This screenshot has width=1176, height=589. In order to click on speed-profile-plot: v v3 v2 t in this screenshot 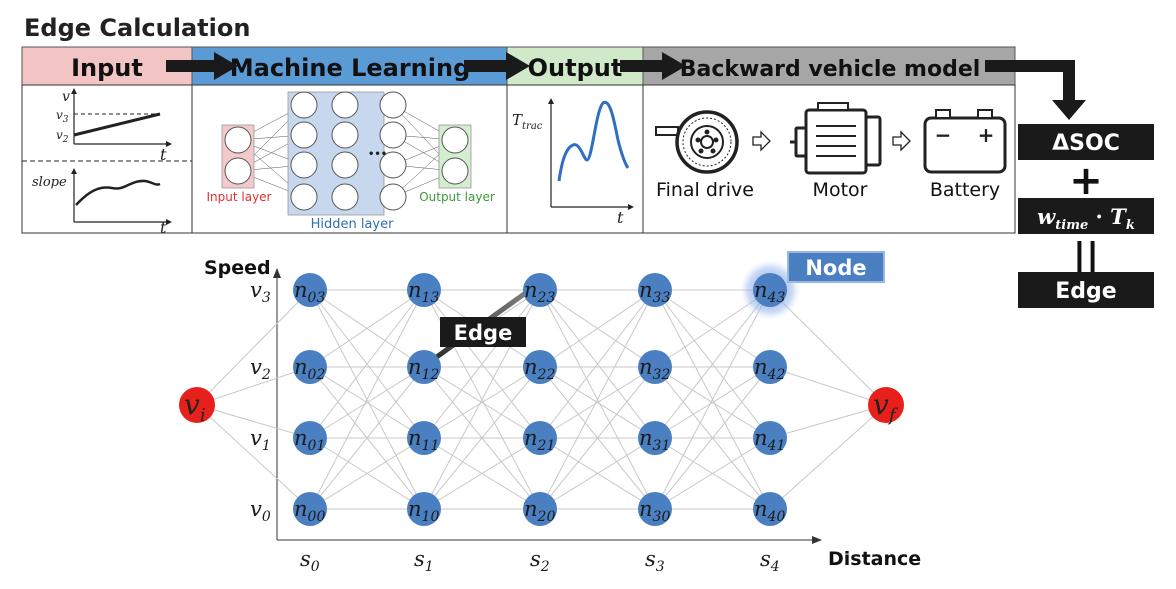, I will do `click(114, 126)`.